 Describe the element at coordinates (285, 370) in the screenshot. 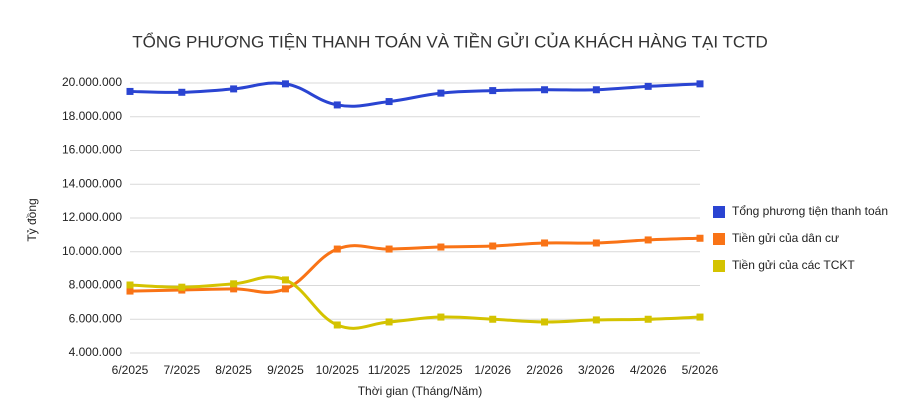

I see `x-tick-label: 9/2025` at that location.